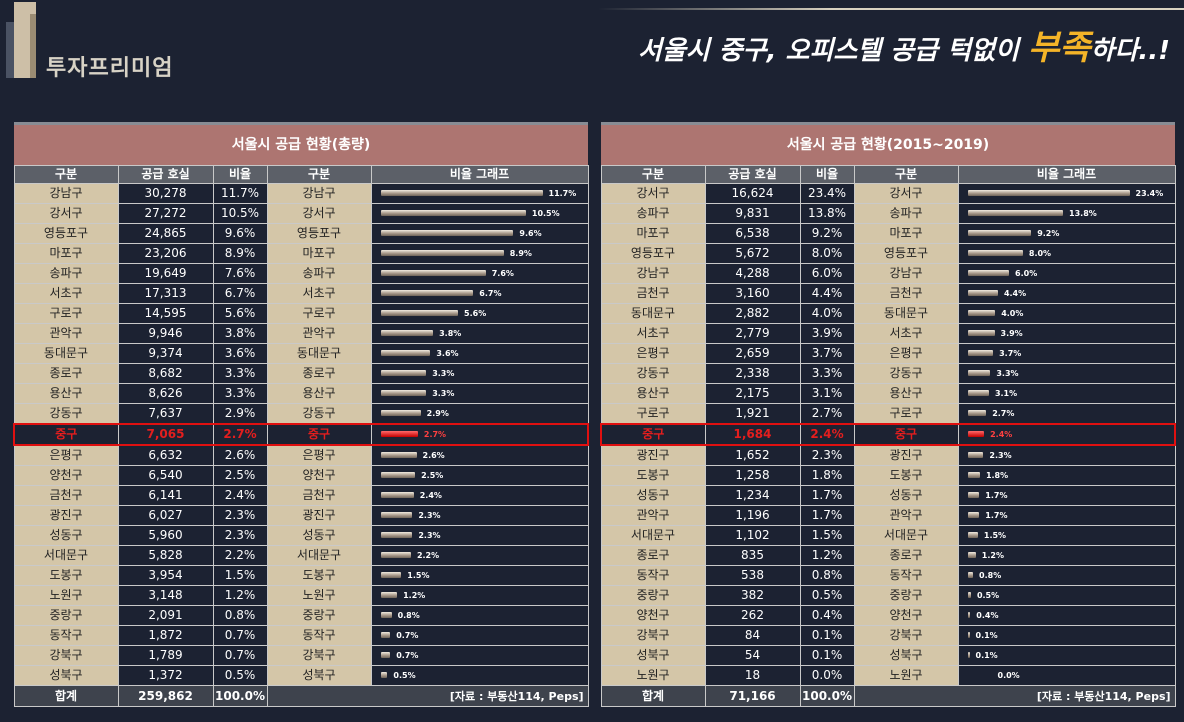 This screenshot has width=1184, height=722. I want to click on ratio-bar-label: 3.3%, so click(443, 373).